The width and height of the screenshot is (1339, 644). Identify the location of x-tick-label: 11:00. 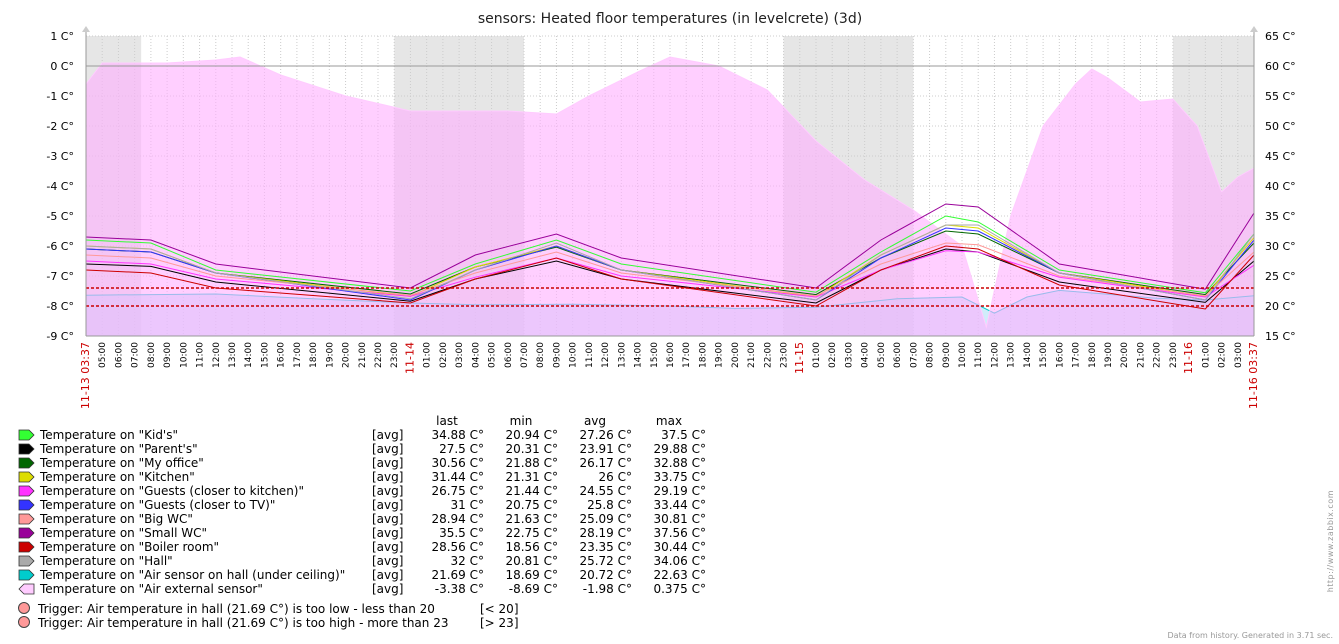
(590, 355).